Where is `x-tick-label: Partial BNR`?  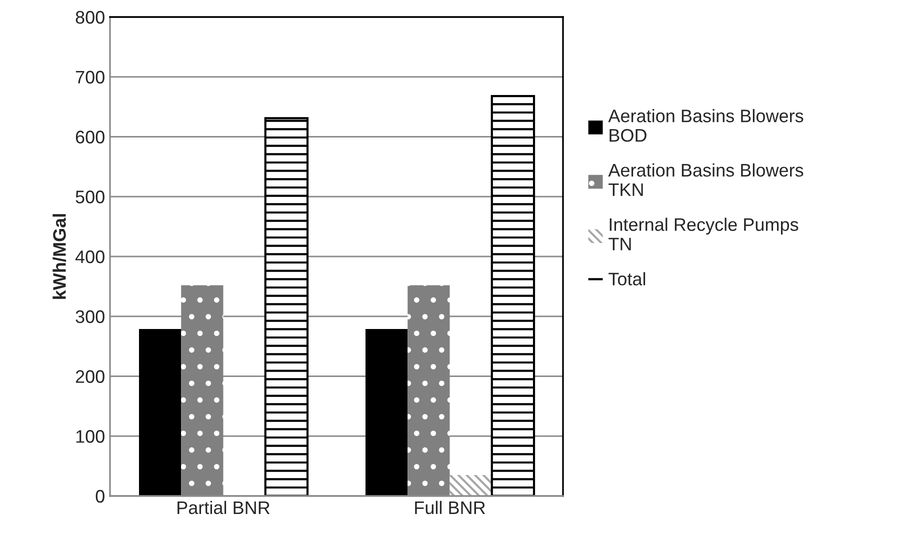
x-tick-label: Partial BNR is located at coordinates (224, 507).